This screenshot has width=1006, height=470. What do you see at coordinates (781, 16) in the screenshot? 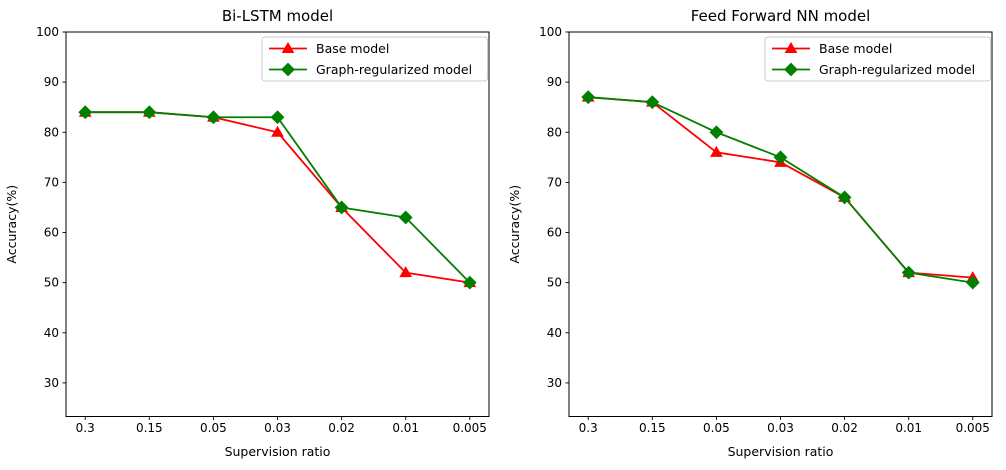
I see `chart-title: Feed Forward NN model` at bounding box center [781, 16].